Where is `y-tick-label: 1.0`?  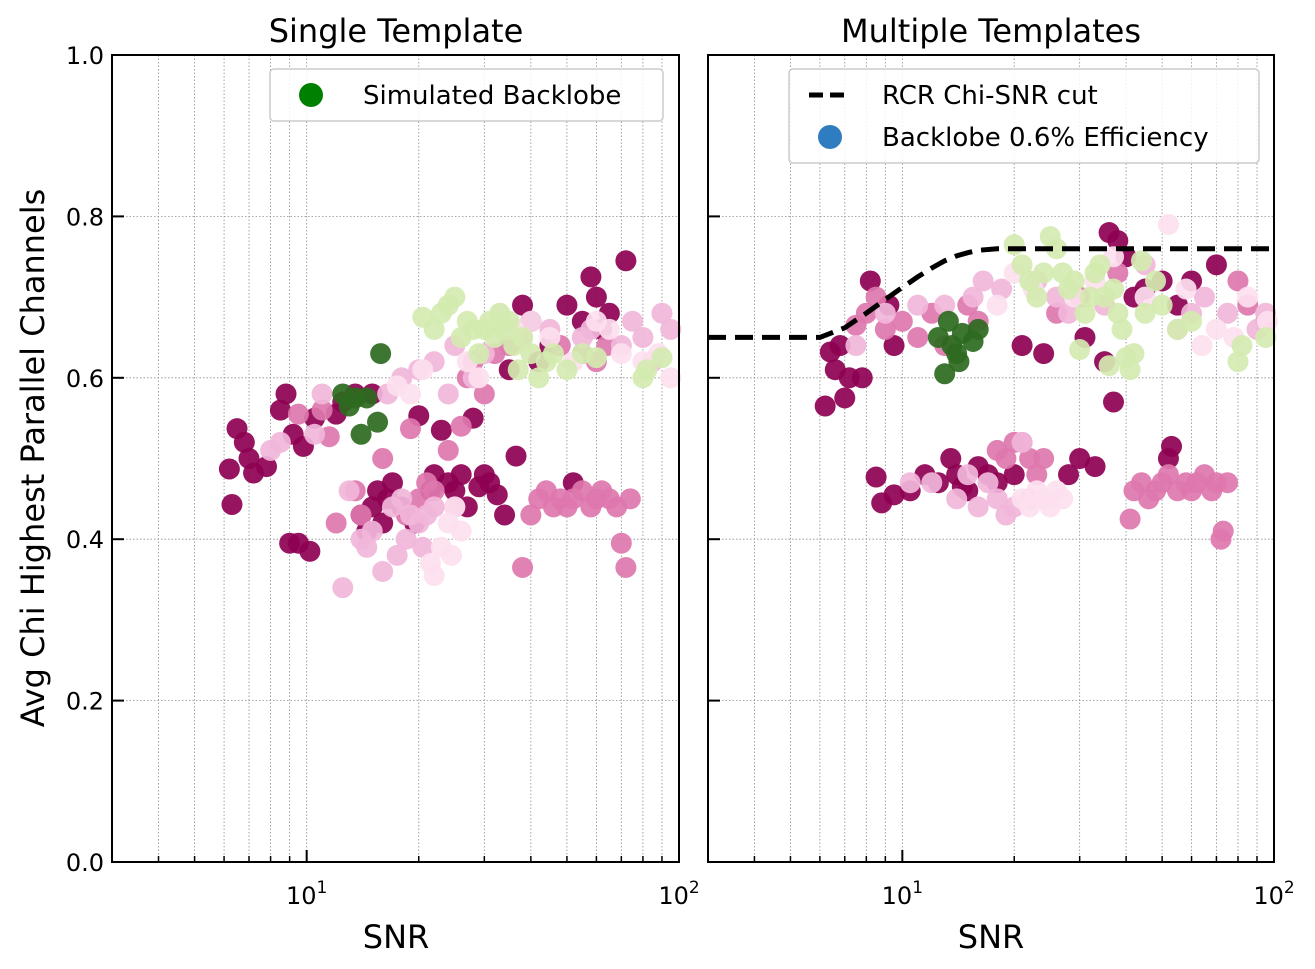 y-tick-label: 1.0 is located at coordinates (85, 56).